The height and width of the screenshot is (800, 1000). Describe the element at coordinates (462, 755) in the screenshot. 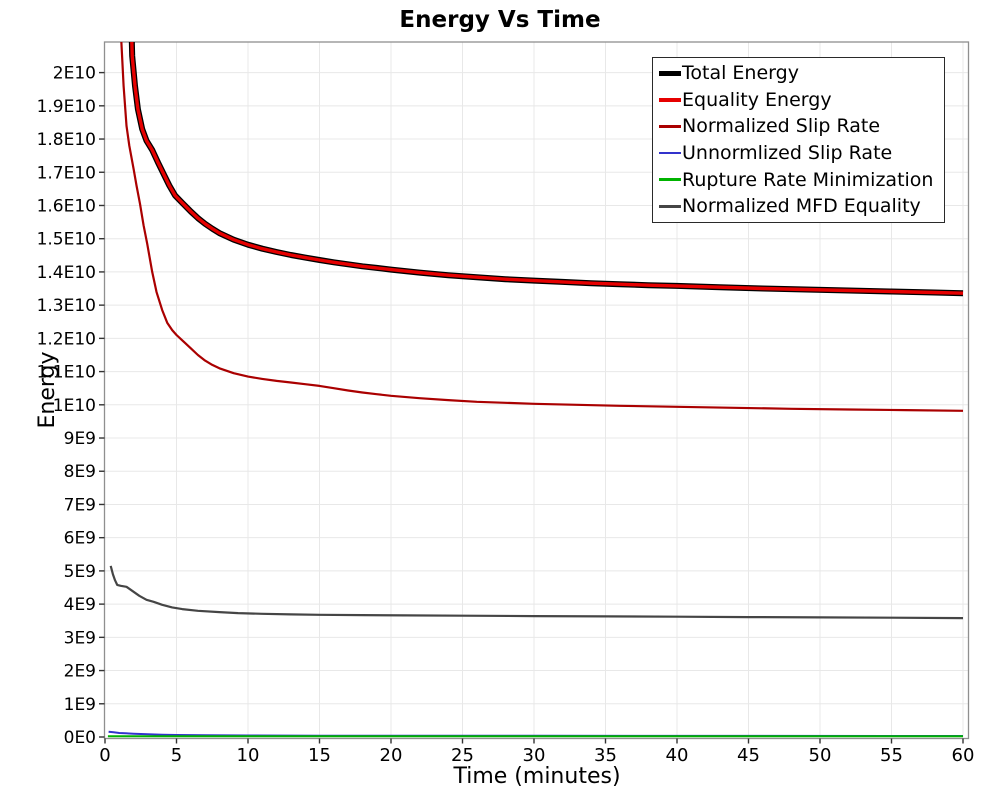

I see `x-tick-label: 25` at that location.